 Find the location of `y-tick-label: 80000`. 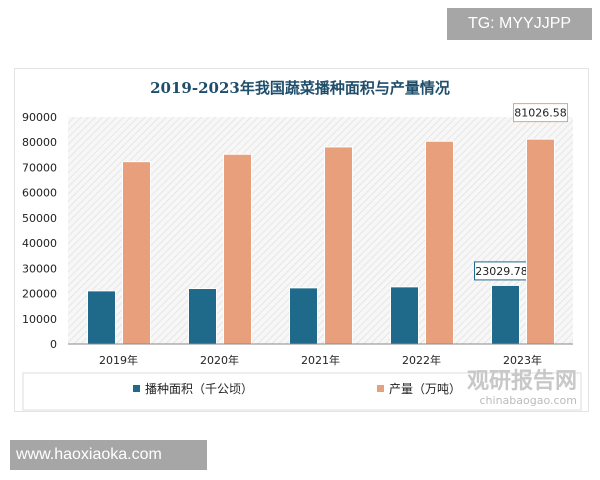

y-tick-label: 80000 is located at coordinates (39, 142).